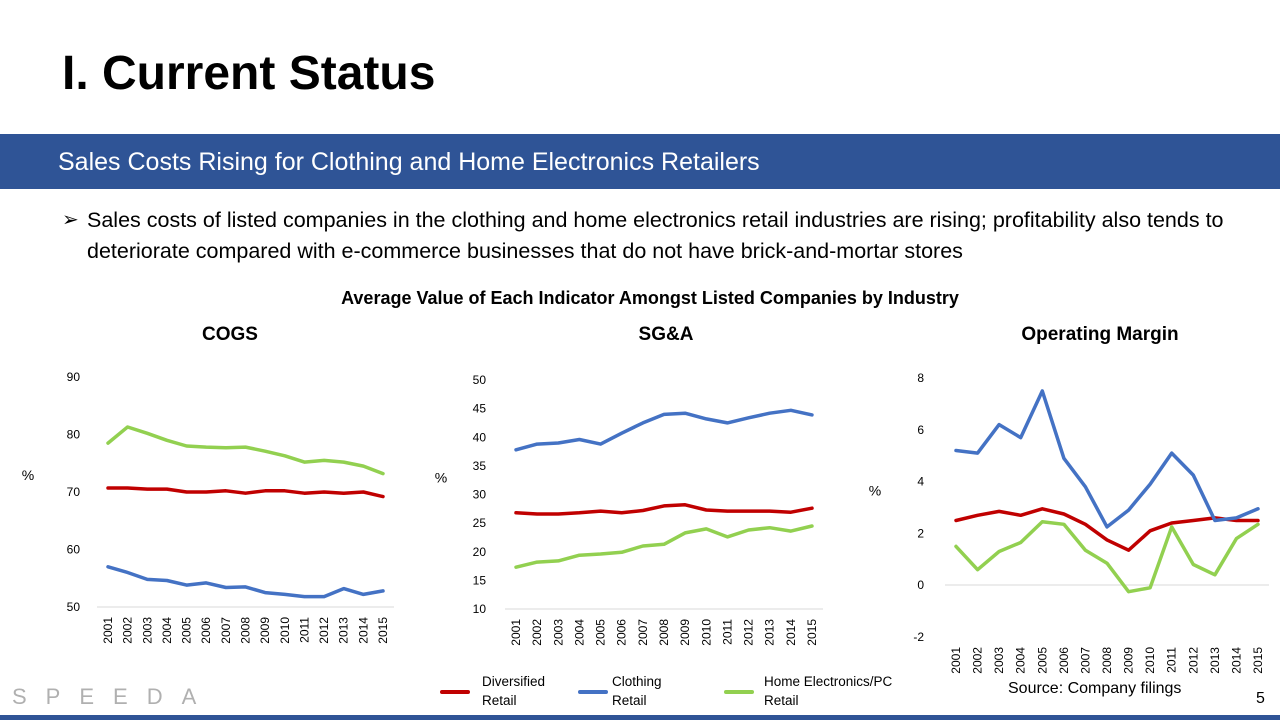 This screenshot has width=1280, height=720. What do you see at coordinates (920, 378) in the screenshot?
I see `operating-margin-y-tick-label: 8` at bounding box center [920, 378].